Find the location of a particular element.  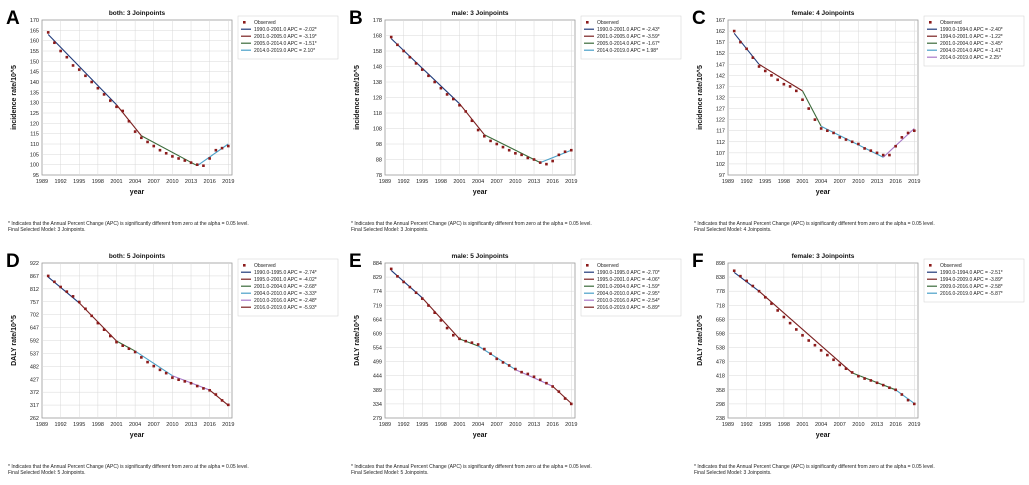

y-tick-label: 167 is located at coordinates (720, 21).